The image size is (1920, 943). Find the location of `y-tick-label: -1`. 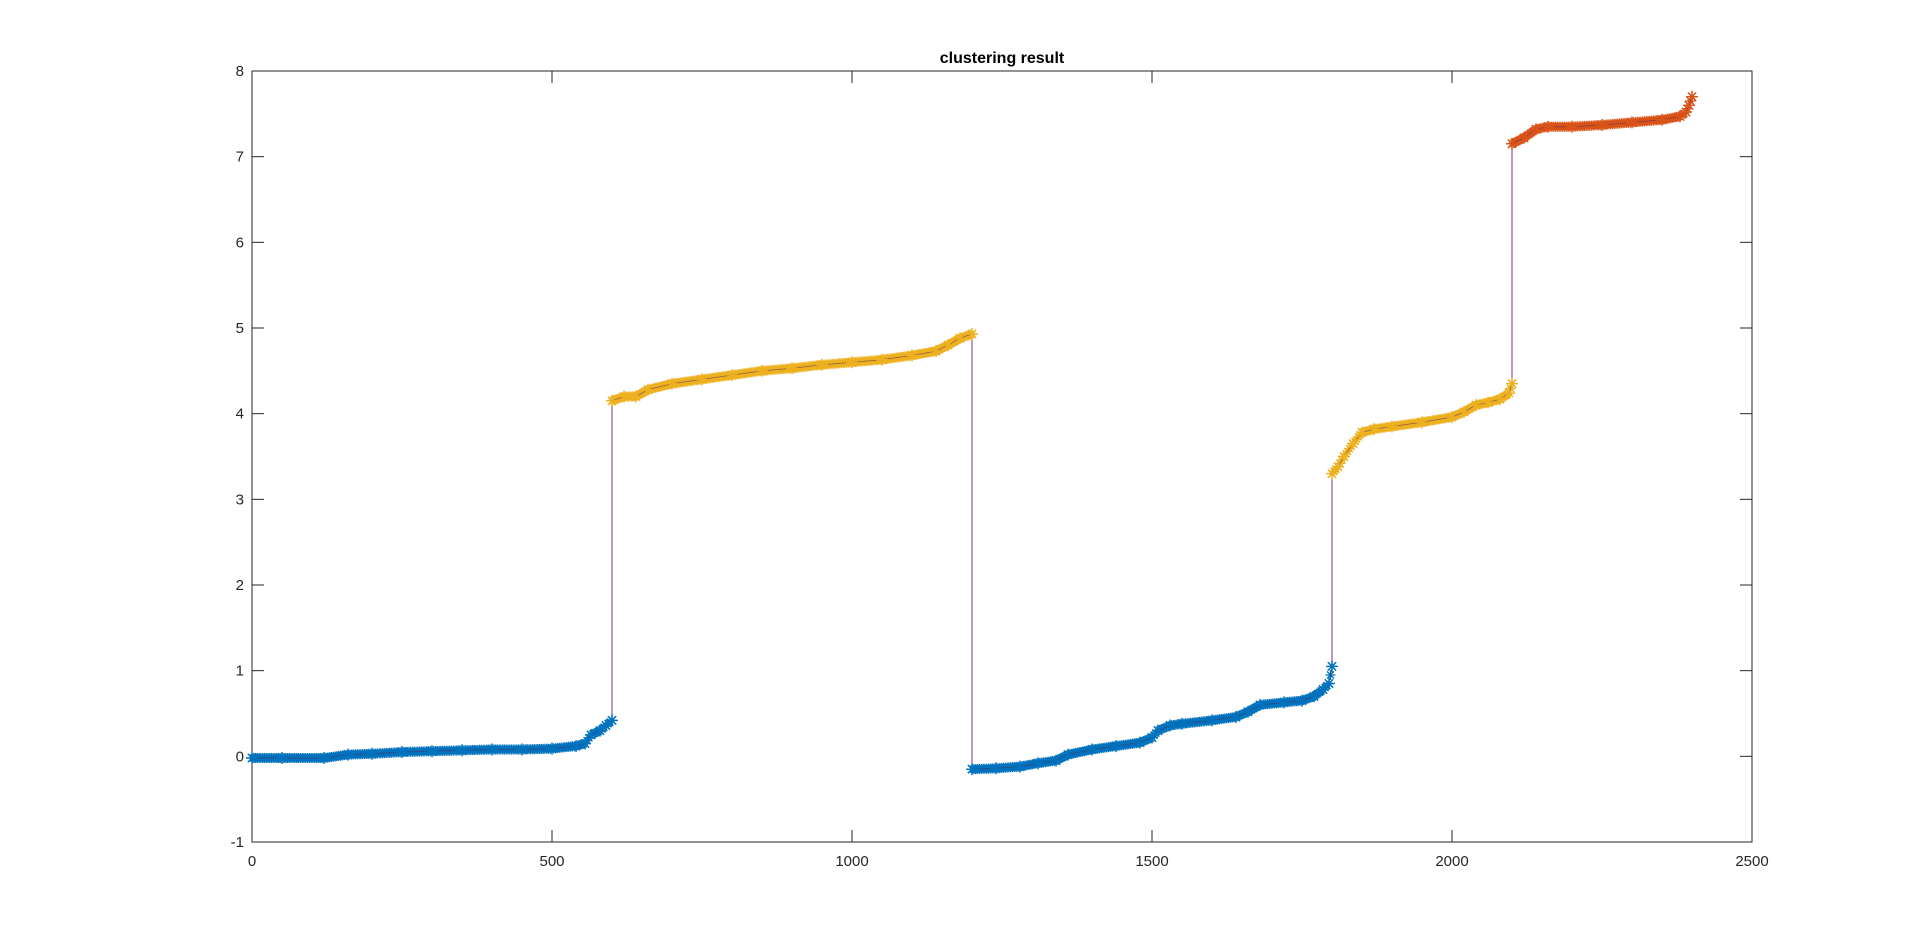

y-tick-label: -1 is located at coordinates (237, 842).